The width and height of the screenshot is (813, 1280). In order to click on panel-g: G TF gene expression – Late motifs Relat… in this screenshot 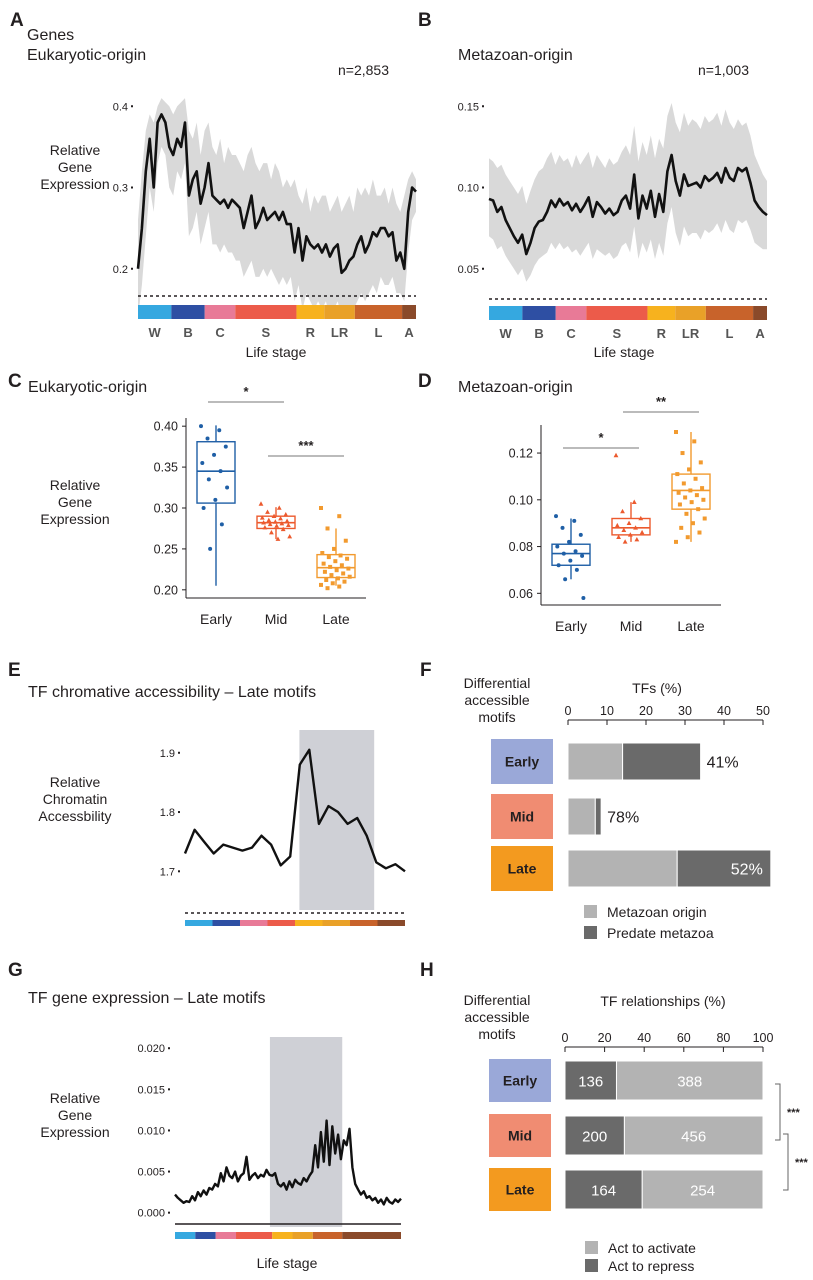, I will do `click(205, 1115)`.